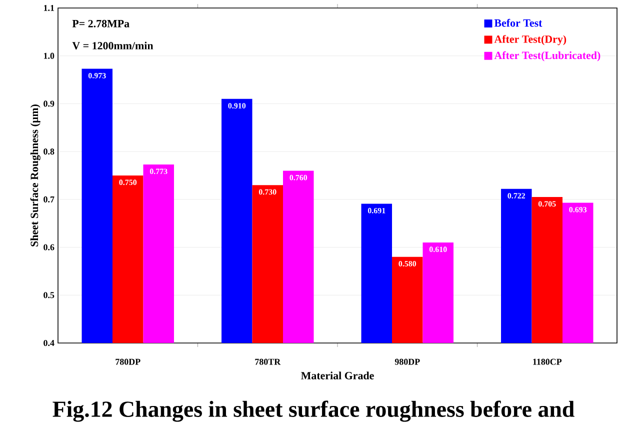 The height and width of the screenshot is (428, 627). Describe the element at coordinates (49, 55) in the screenshot. I see `y-tick-label: 1.0` at that location.